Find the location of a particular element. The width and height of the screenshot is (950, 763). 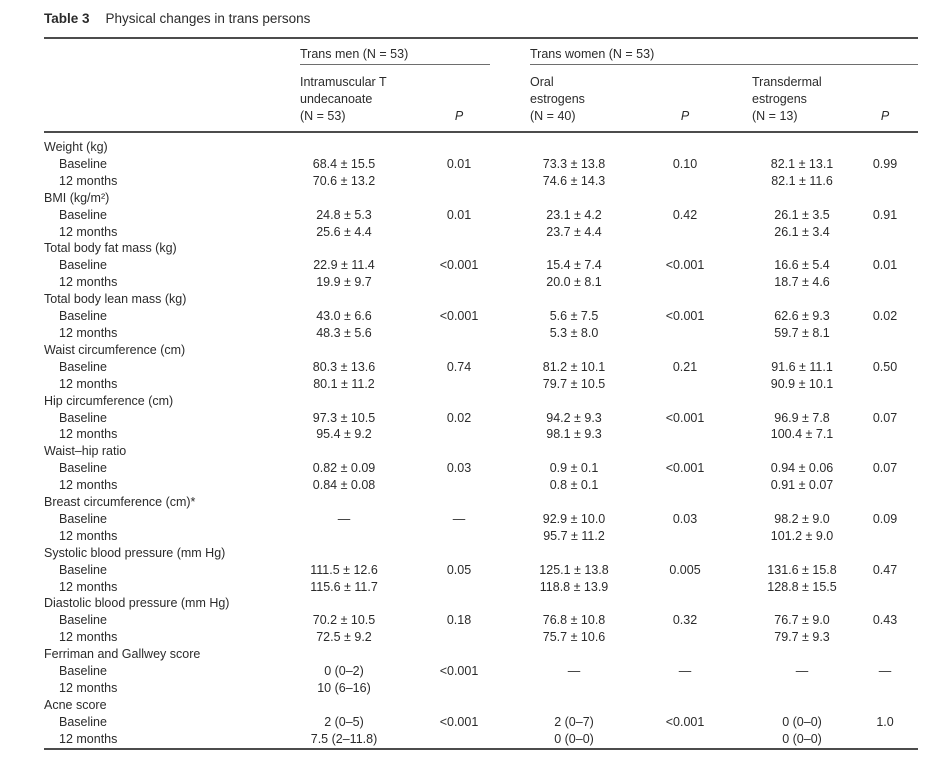

value-cell: 22.9 ± 11.4 is located at coordinates (344, 265).